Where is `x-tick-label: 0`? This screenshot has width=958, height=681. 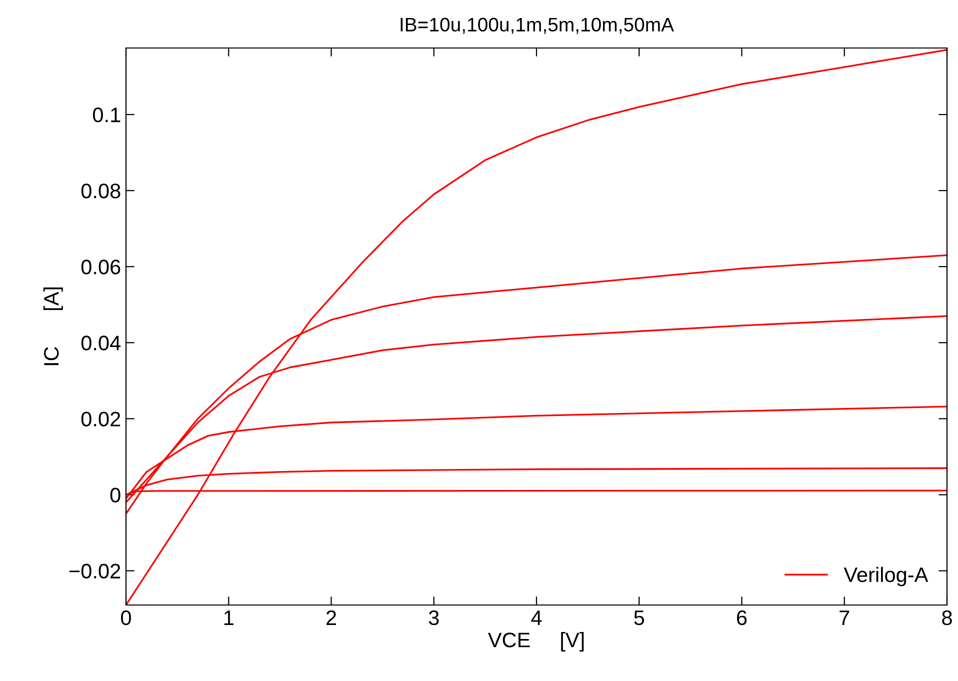 x-tick-label: 0 is located at coordinates (126, 618).